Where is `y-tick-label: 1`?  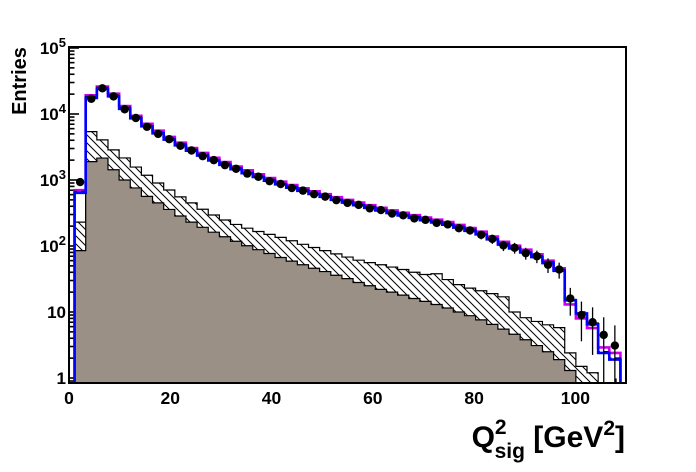
y-tick-label: 1 is located at coordinates (61, 378).